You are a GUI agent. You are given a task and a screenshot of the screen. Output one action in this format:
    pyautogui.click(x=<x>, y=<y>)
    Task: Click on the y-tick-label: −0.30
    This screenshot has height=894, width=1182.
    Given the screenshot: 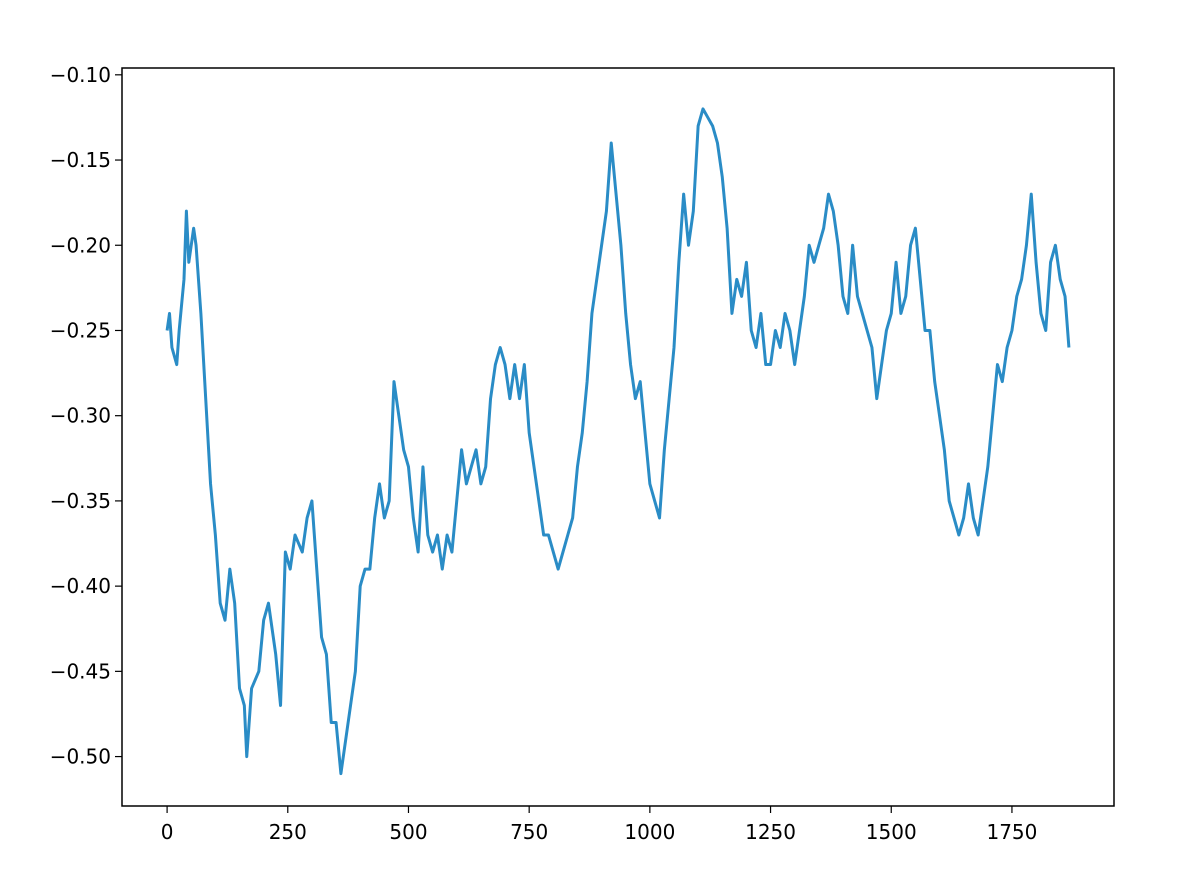 What is the action you would take?
    pyautogui.click(x=80, y=416)
    